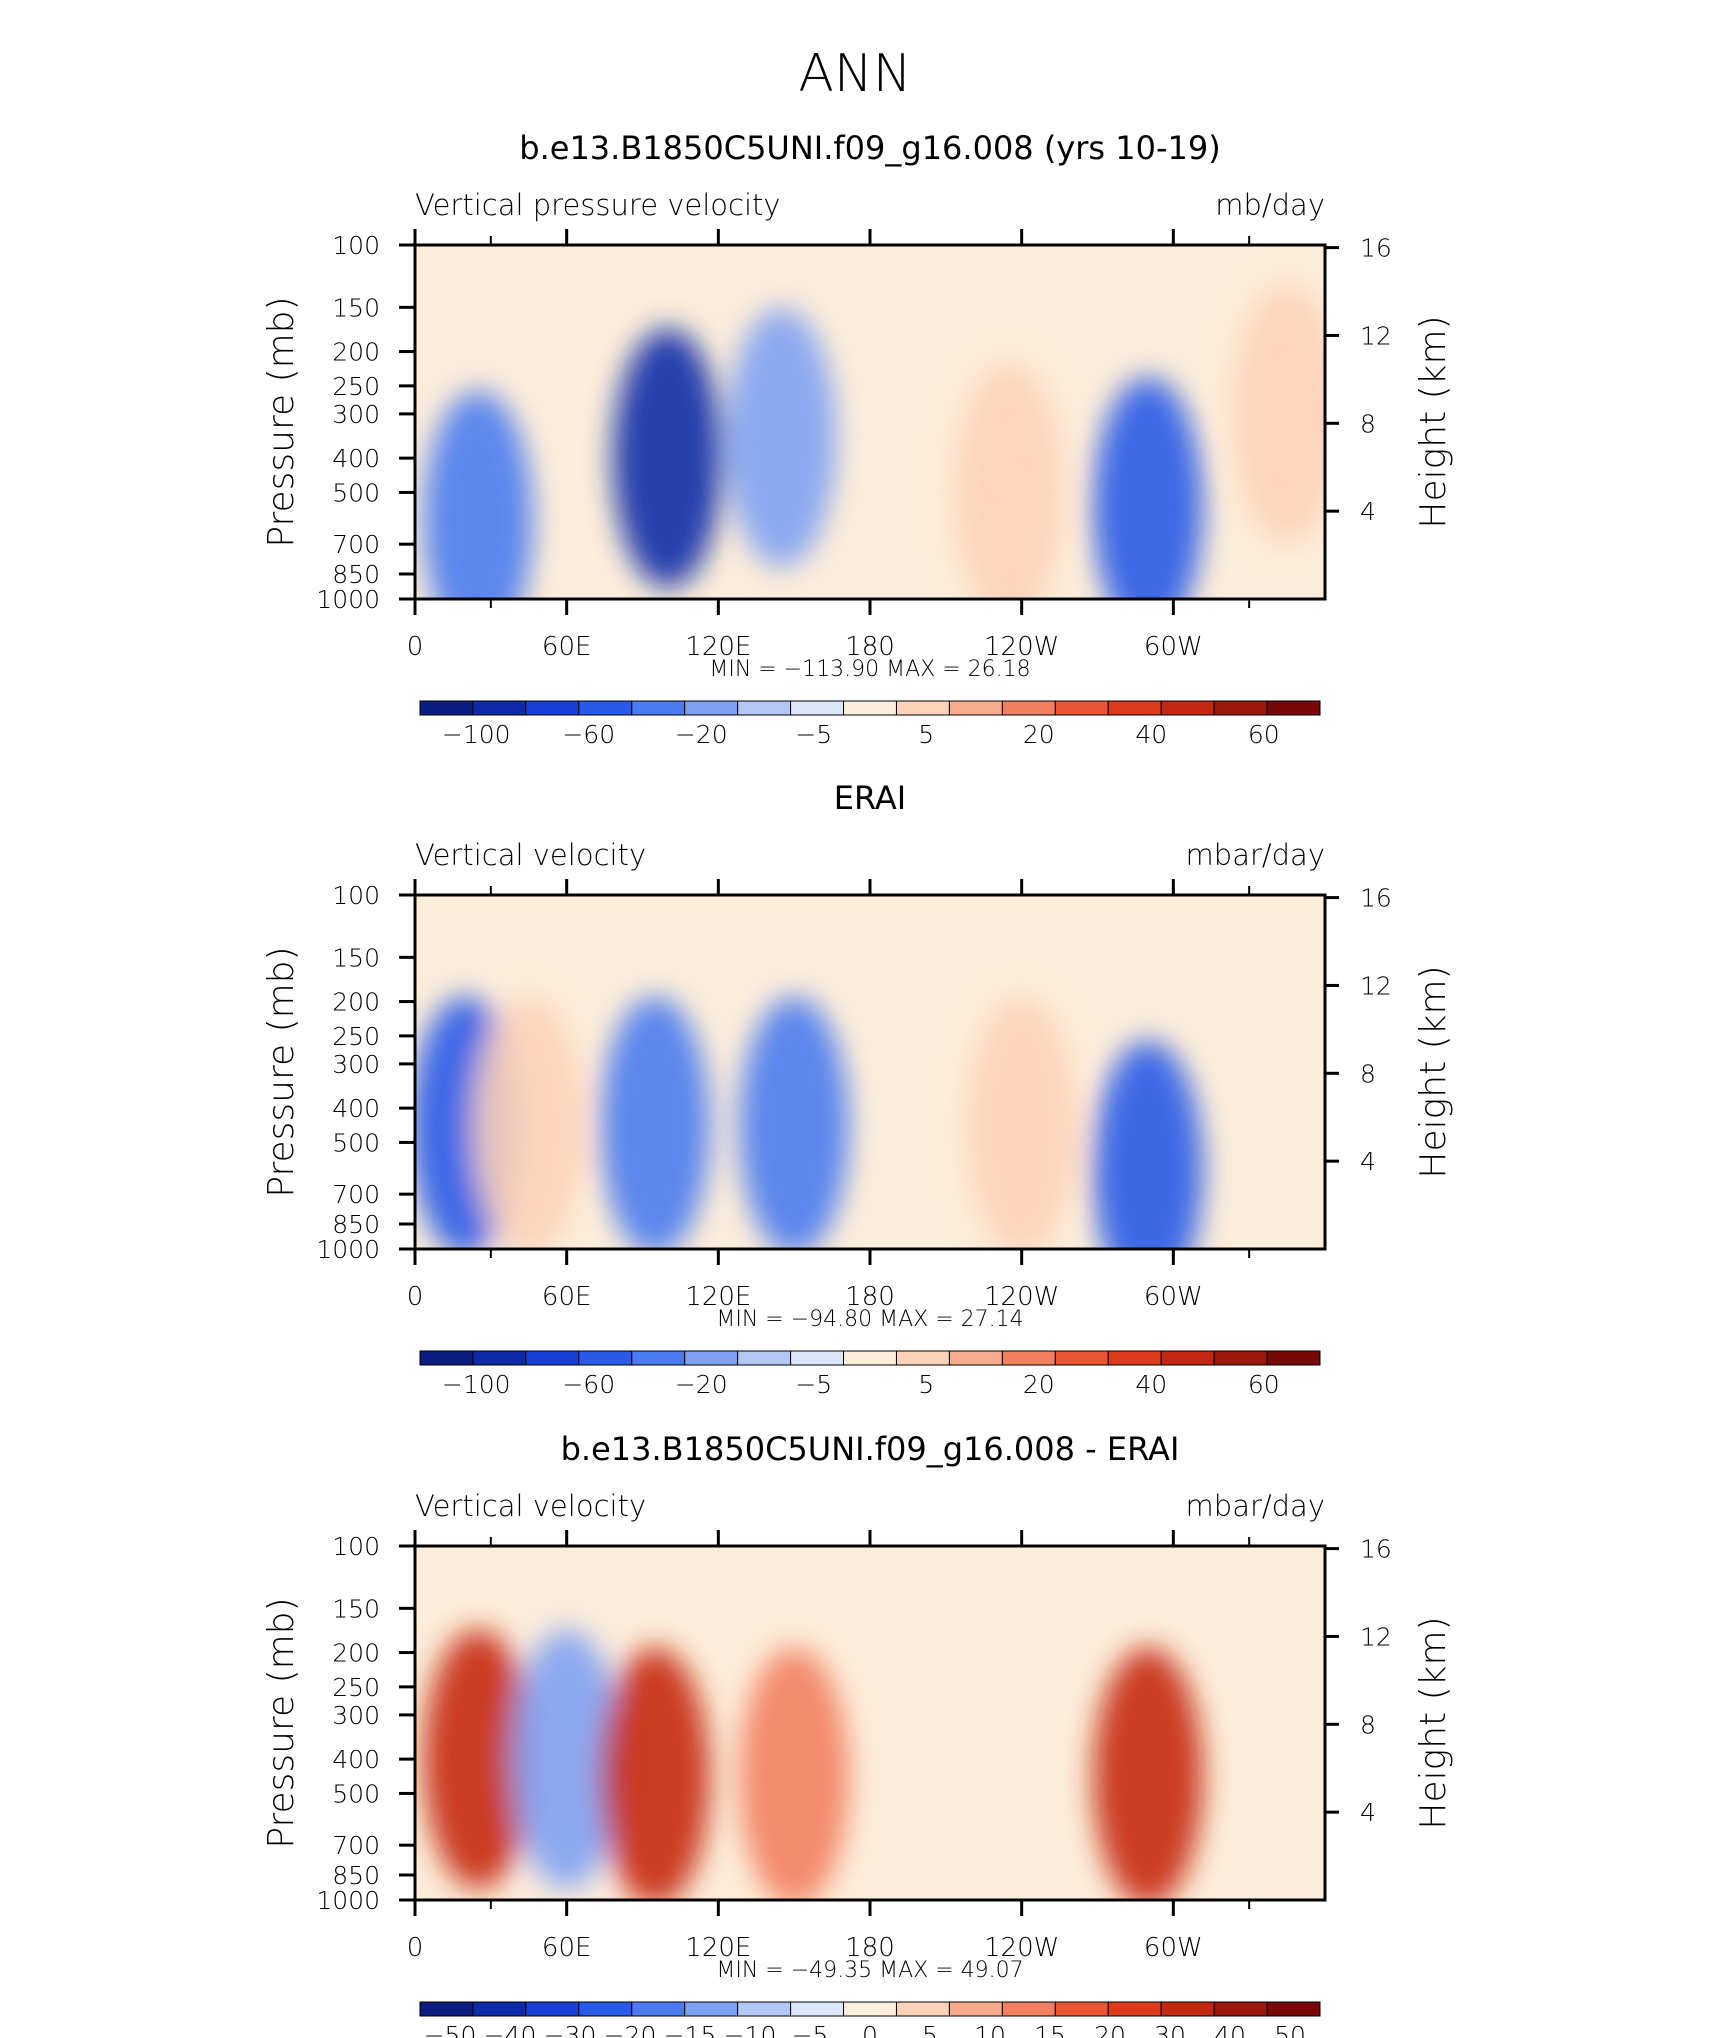 This screenshot has width=1710, height=2038. What do you see at coordinates (869, 1970) in the screenshot?
I see `min-max-text: MIN = −49.35 MAX = 49.07` at bounding box center [869, 1970].